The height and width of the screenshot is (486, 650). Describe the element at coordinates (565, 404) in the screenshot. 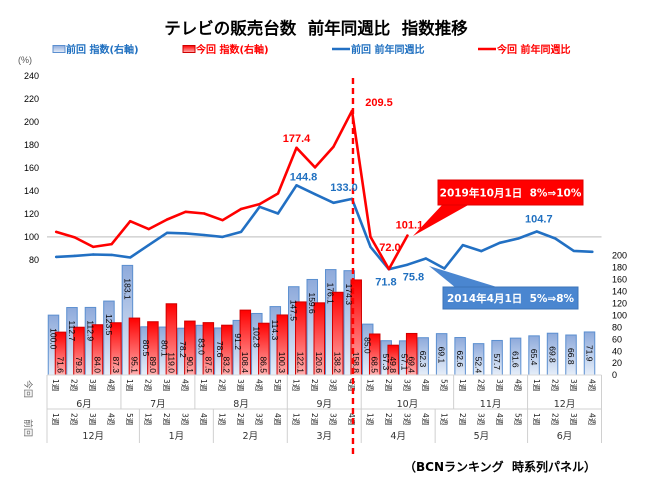

I see `axis-month-label: 12月` at that location.